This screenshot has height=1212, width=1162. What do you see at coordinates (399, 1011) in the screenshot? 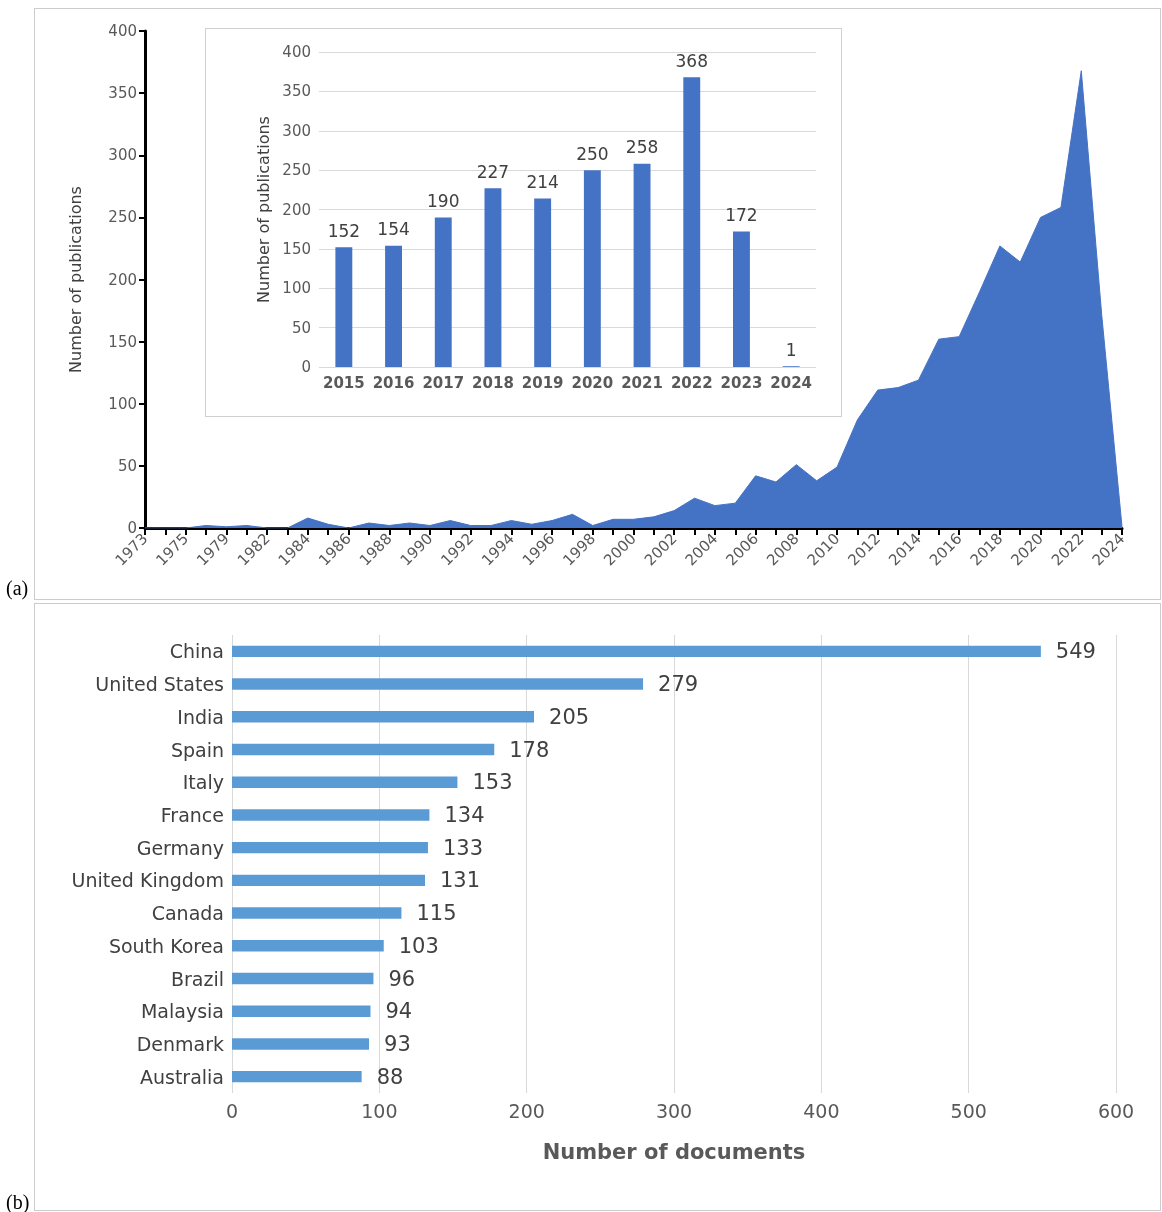
I see `data-label: 94` at bounding box center [399, 1011].